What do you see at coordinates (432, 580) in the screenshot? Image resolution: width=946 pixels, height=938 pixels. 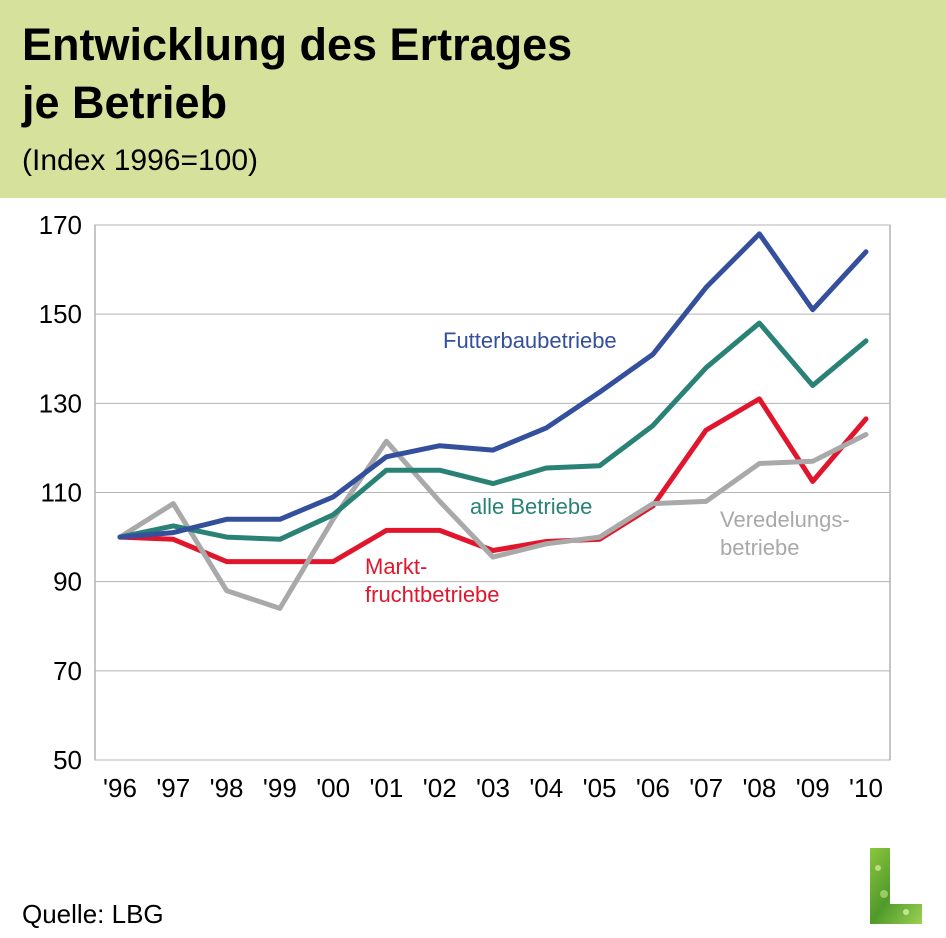 I see `series-label-2: Markt-fruchtbetriebe` at bounding box center [432, 580].